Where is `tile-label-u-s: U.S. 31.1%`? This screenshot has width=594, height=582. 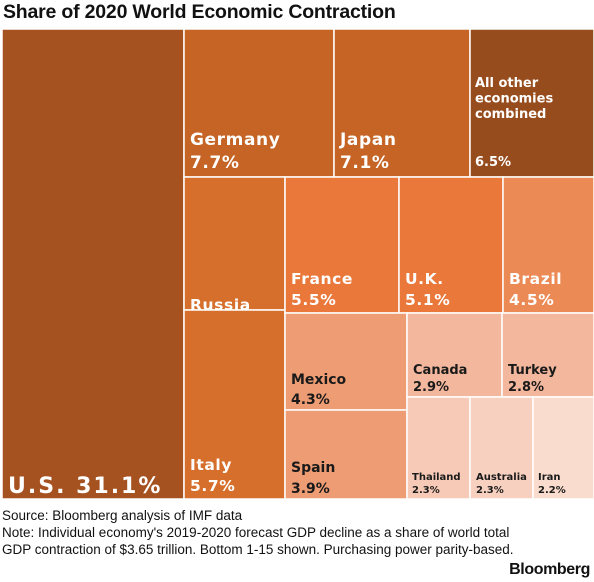 tile-label-u-s: U.S. 31.1% is located at coordinates (85, 486).